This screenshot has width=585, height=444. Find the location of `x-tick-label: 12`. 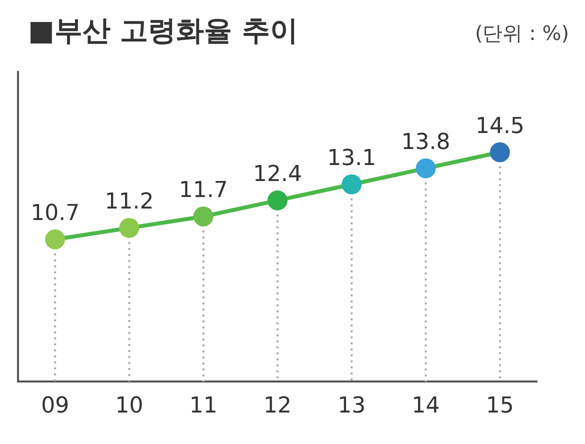

x-tick-label: 12 is located at coordinates (278, 406).